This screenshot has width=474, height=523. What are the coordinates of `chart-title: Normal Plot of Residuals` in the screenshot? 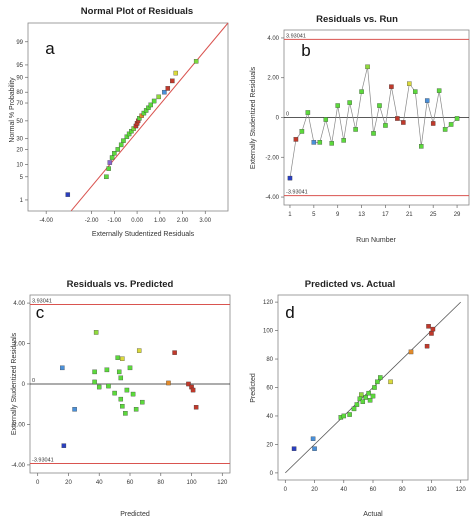 It's located at (137, 11).